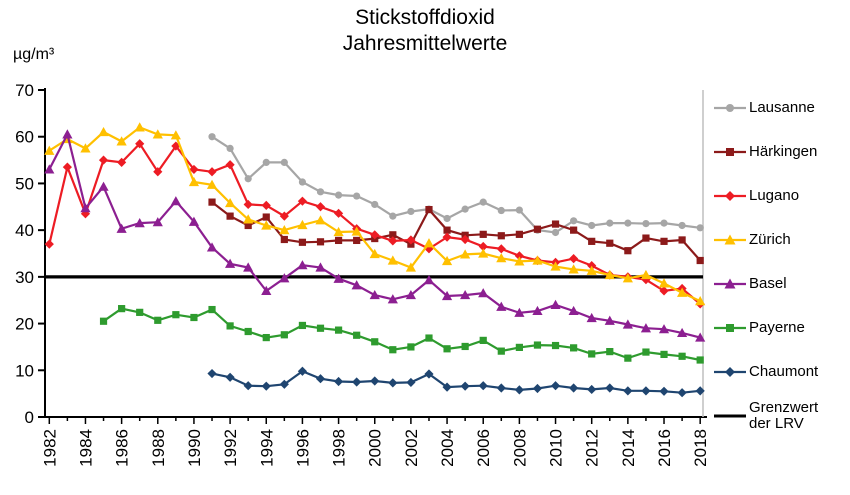  Describe the element at coordinates (29, 417) in the screenshot. I see `y-axis-tick-label: 0` at that location.